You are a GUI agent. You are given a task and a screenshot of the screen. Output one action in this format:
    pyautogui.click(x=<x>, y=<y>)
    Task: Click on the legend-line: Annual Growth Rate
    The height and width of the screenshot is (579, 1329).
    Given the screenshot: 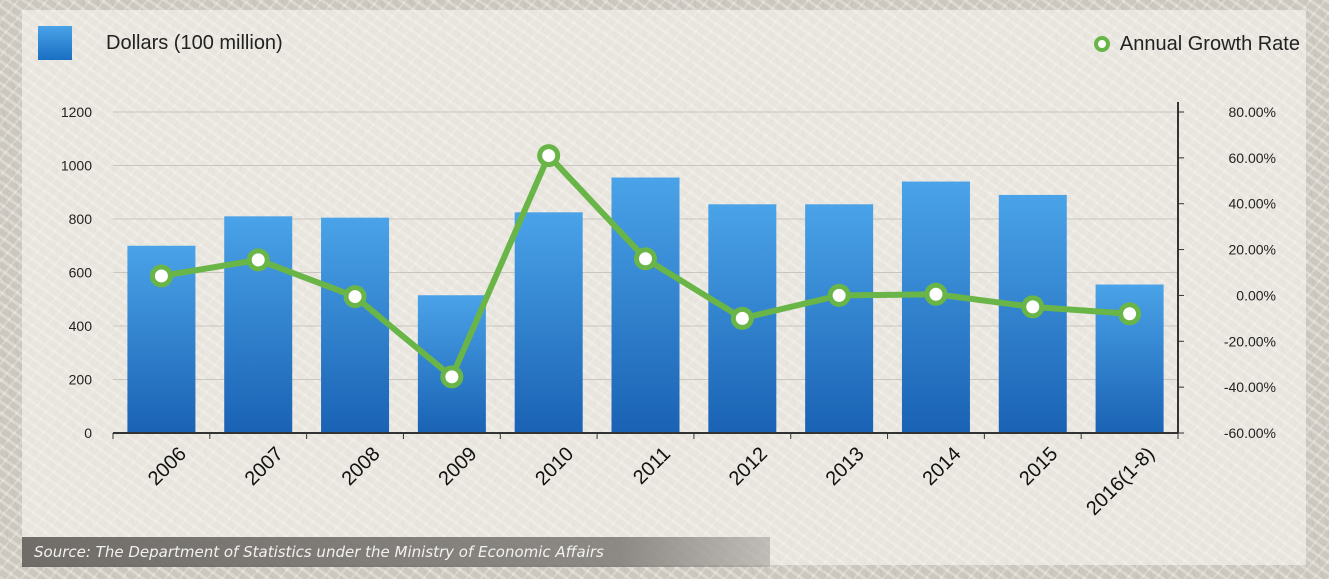 What is the action you would take?
    pyautogui.click(x=1196, y=44)
    